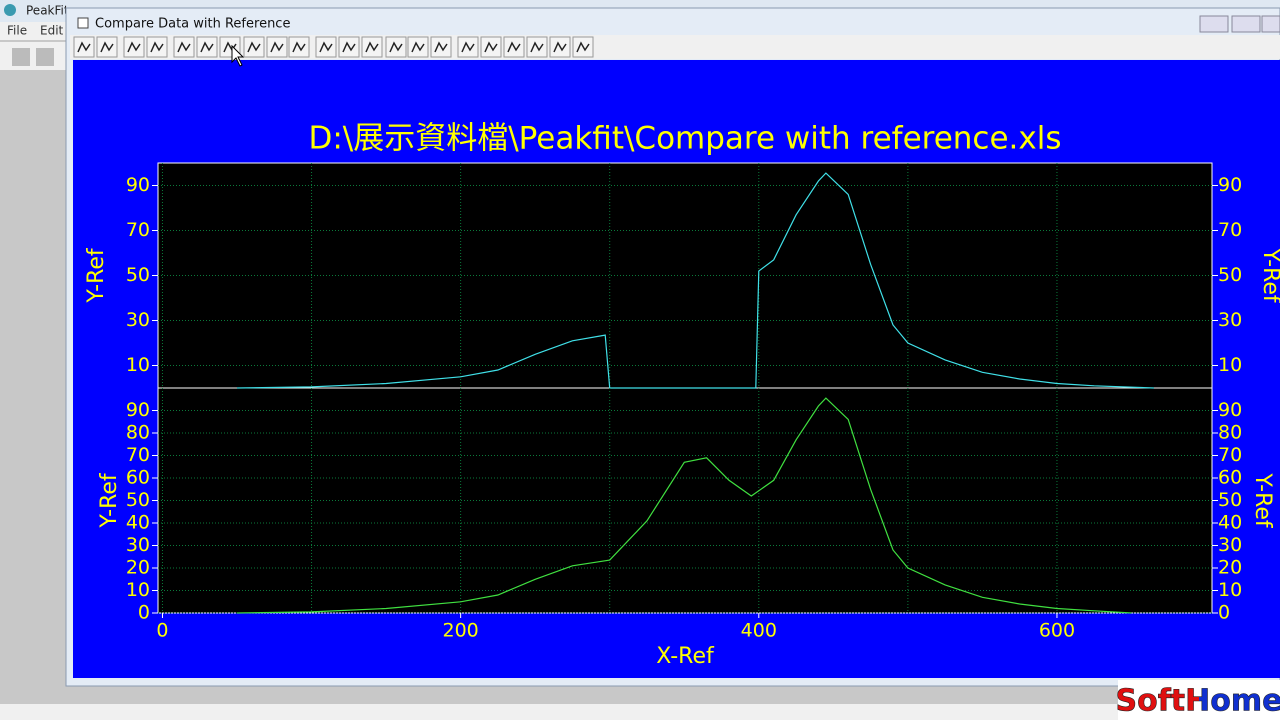 The height and width of the screenshot is (724, 1280). I want to click on app-title: PeakFit, so click(47, 11).